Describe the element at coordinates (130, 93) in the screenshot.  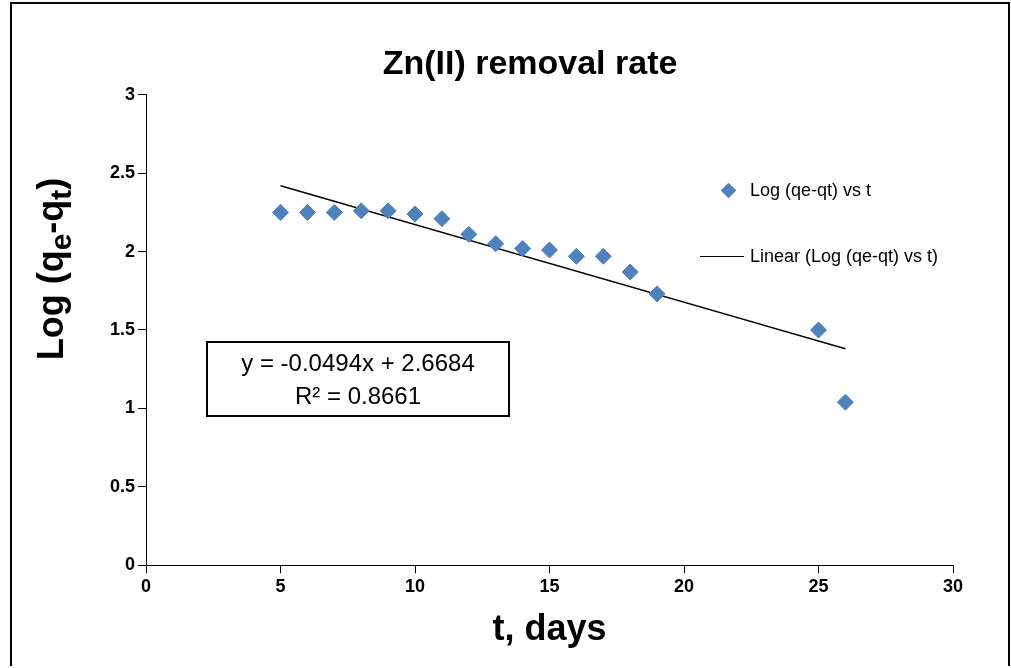
I see `y-tick-label: 3` at that location.